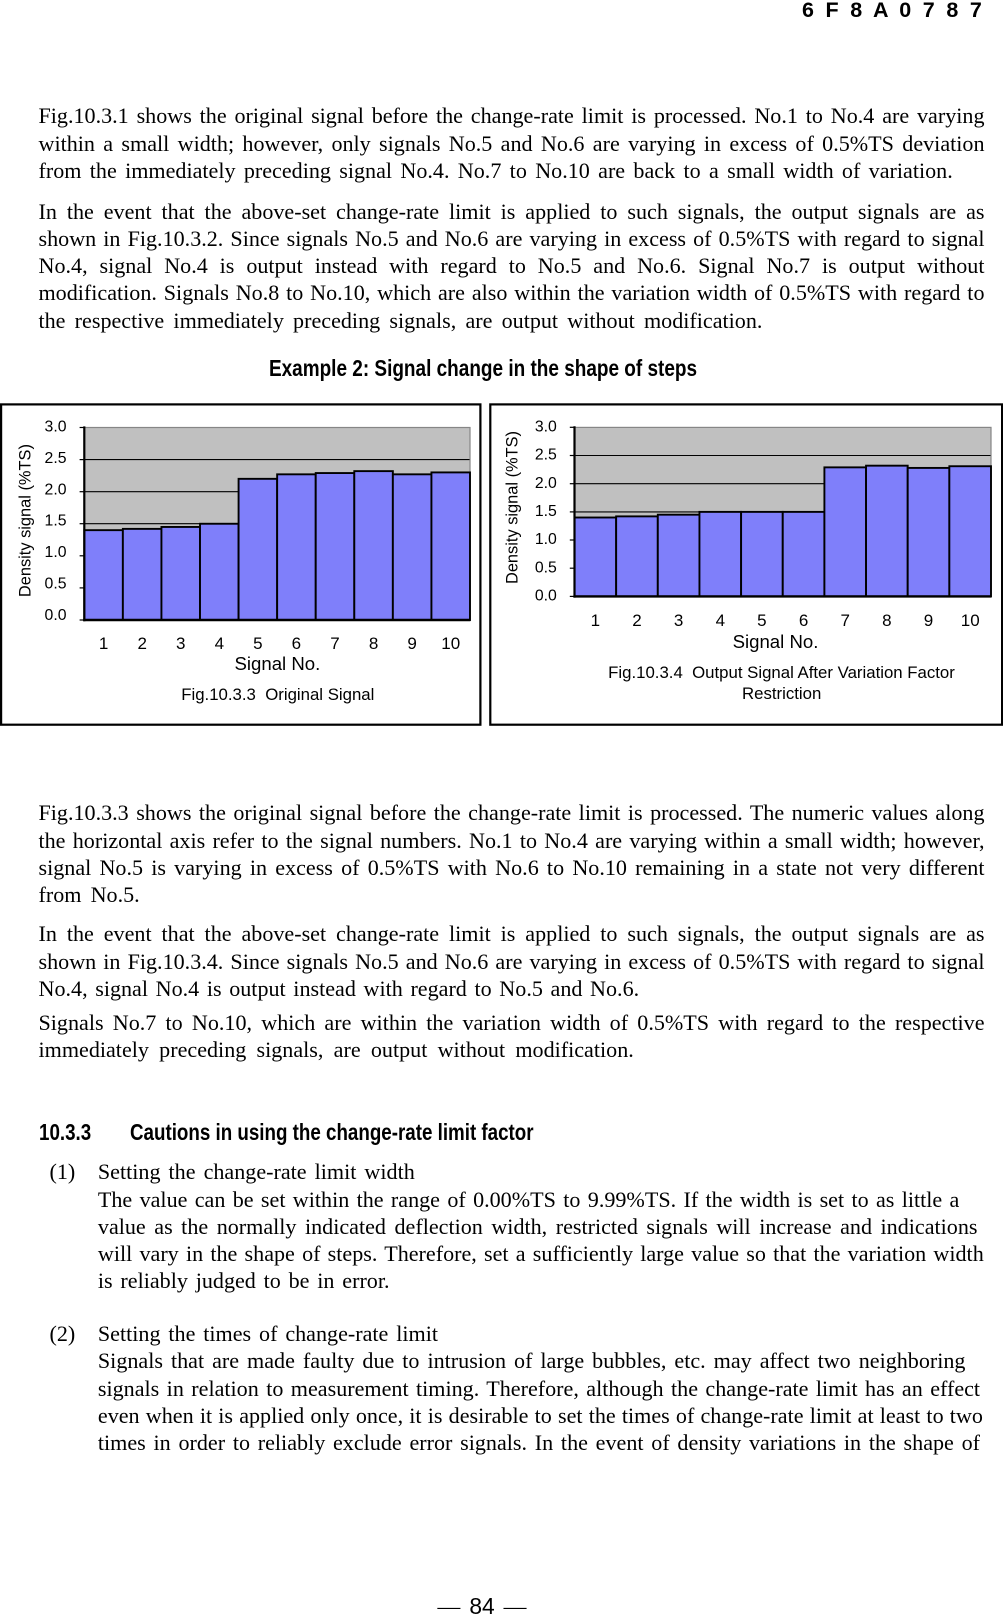 Image resolution: width=1003 pixels, height=1620 pixels. What do you see at coordinates (277, 694) in the screenshot?
I see `svg-text: Fig.10.3.3 Original Signal` at bounding box center [277, 694].